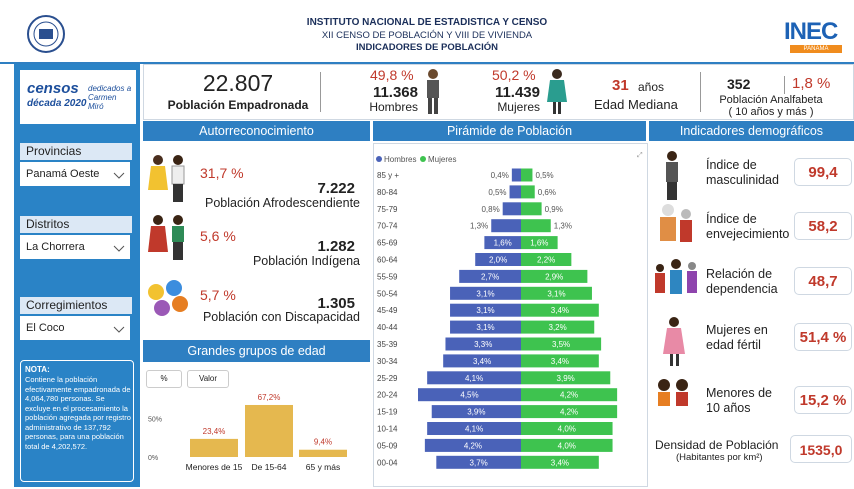 The width and height of the screenshot is (854, 489). Describe the element at coordinates (739, 84) in the screenshot. I see `kpi-value: 352` at that location.